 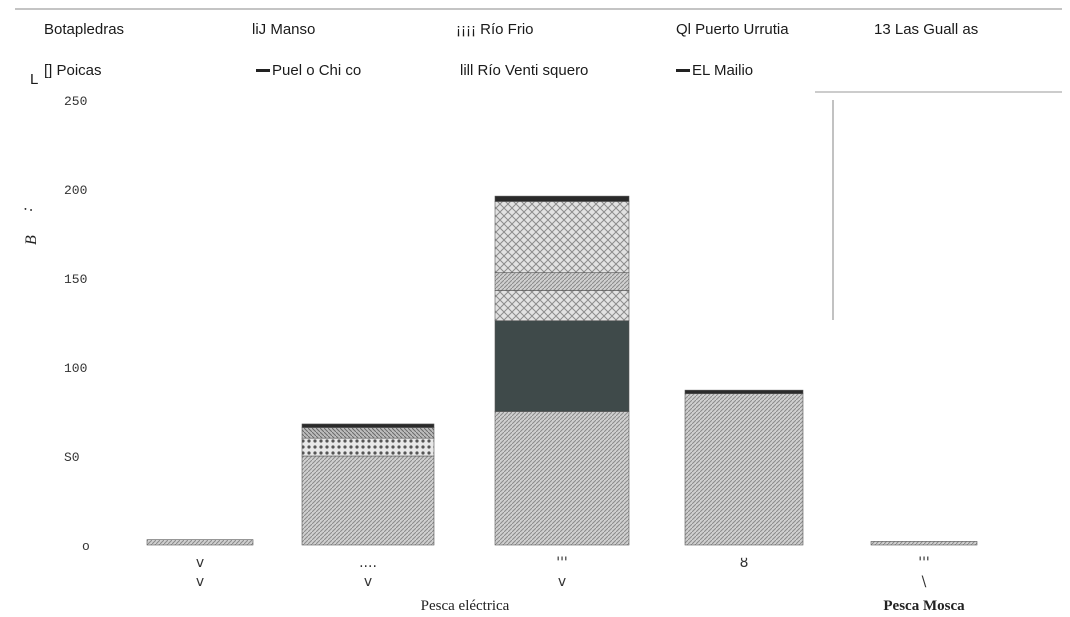 I want to click on legend-label: ¡¡¡¡ Río Frio, so click(x=495, y=29).